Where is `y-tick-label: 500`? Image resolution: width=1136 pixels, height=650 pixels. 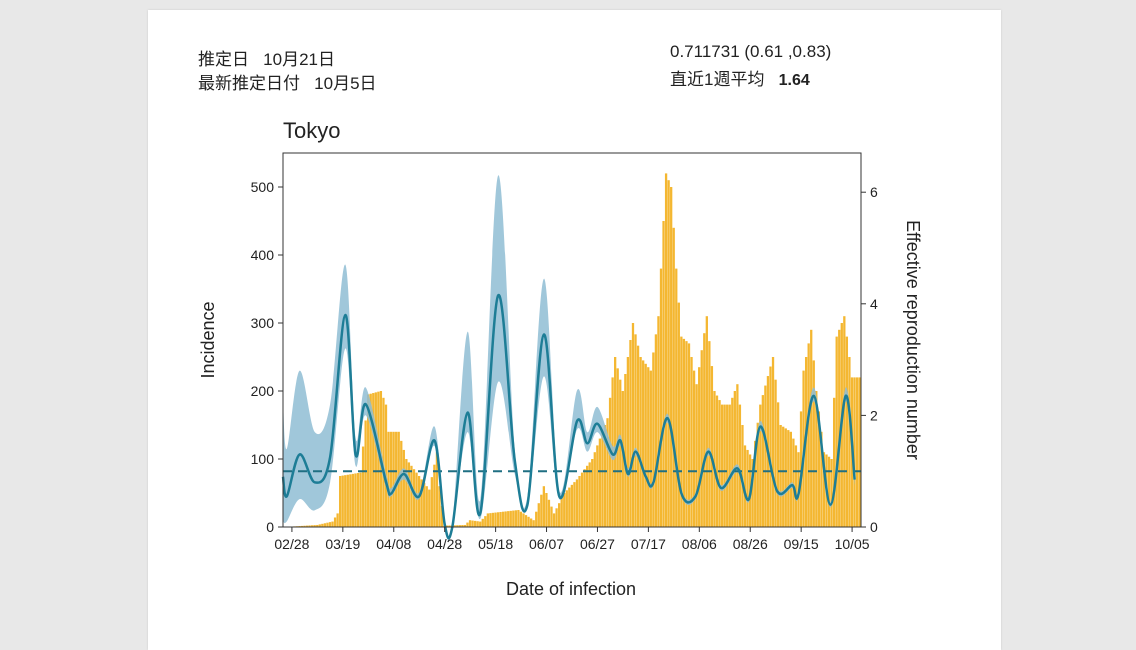
y-tick-label: 500 is located at coordinates (263, 187).